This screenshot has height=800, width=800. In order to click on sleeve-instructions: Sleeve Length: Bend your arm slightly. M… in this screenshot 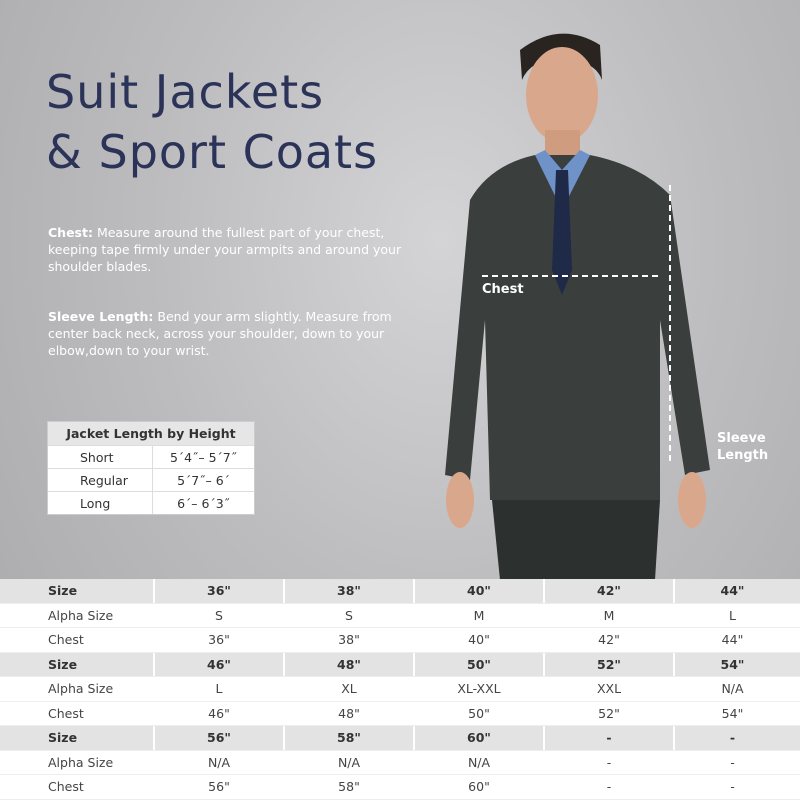, I will do `click(220, 333)`.